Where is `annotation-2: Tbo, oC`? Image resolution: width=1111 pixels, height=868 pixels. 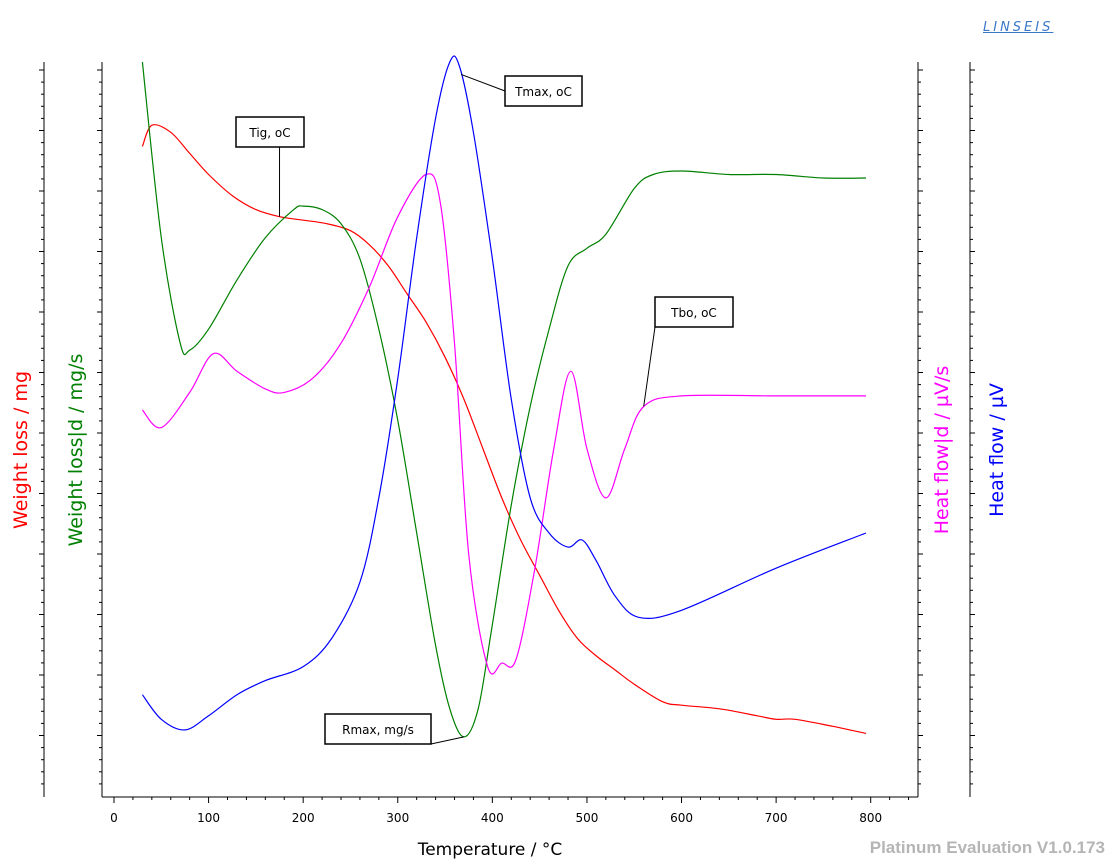 annotation-2: Tbo, oC is located at coordinates (688, 351).